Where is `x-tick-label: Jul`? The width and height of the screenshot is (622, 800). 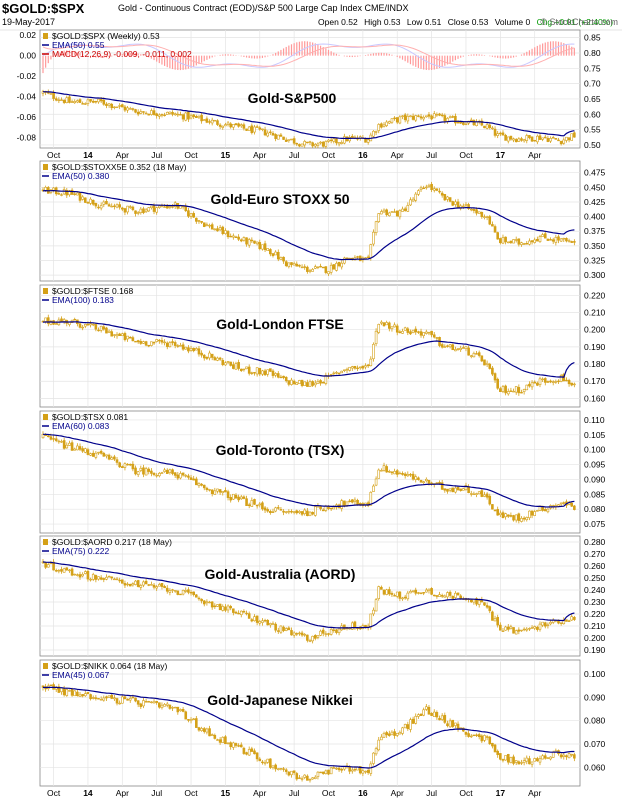
x-tick-label: Jul is located at coordinates (431, 793).